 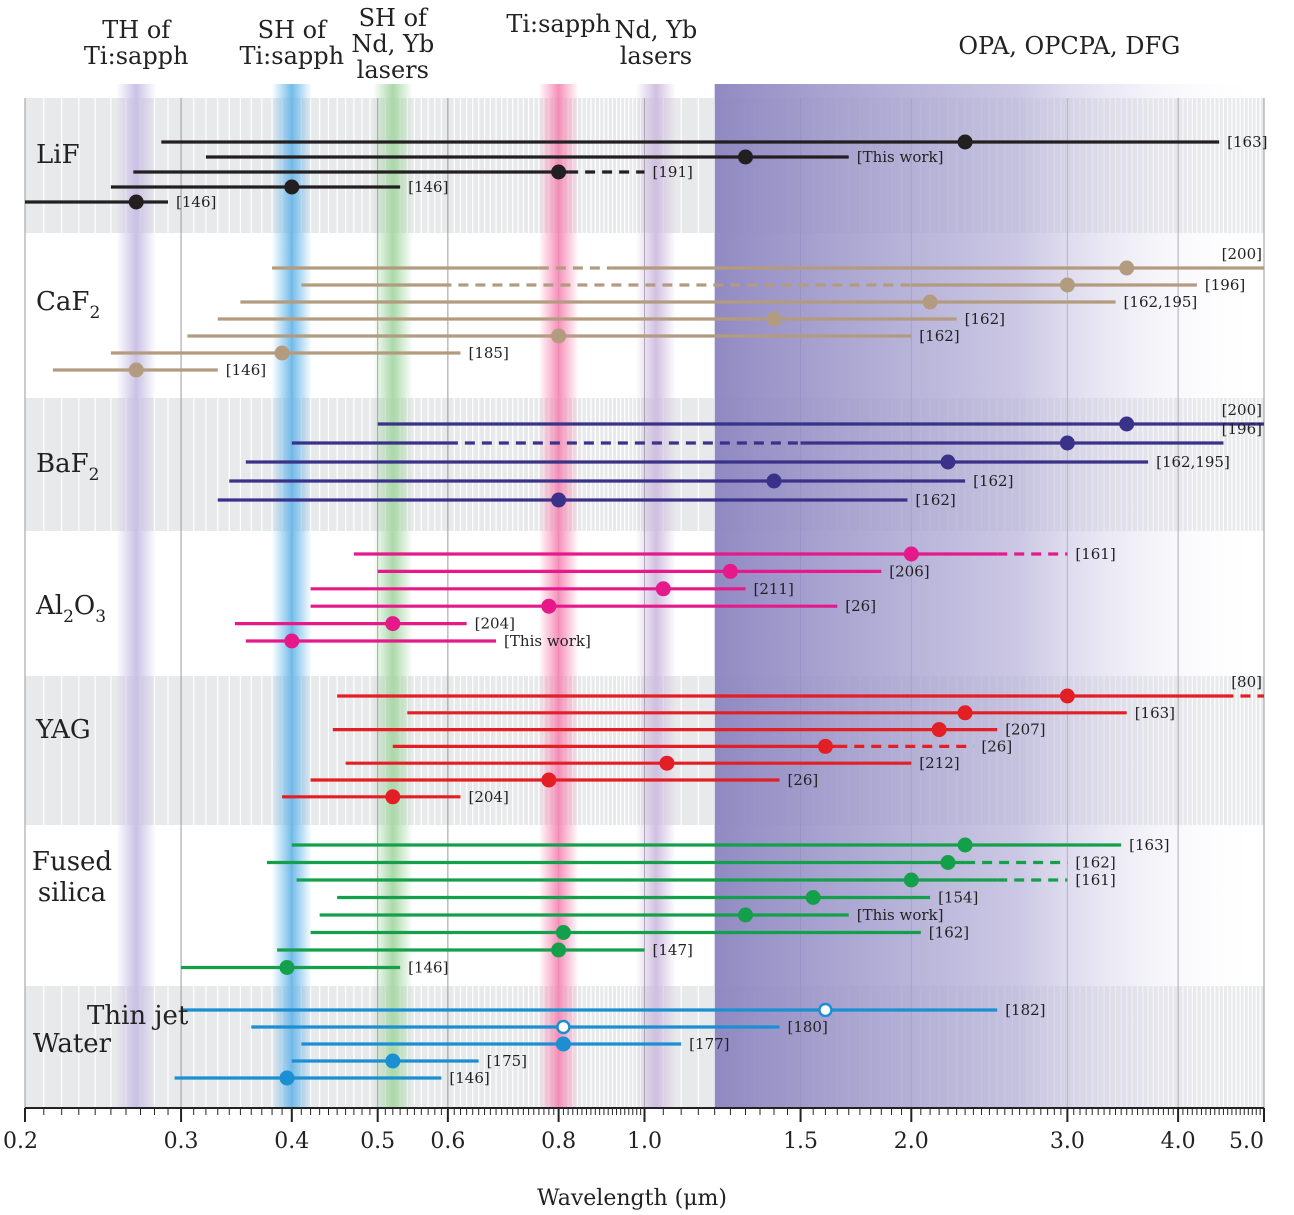 I want to click on tick-label: 0.5, so click(x=377, y=1141).